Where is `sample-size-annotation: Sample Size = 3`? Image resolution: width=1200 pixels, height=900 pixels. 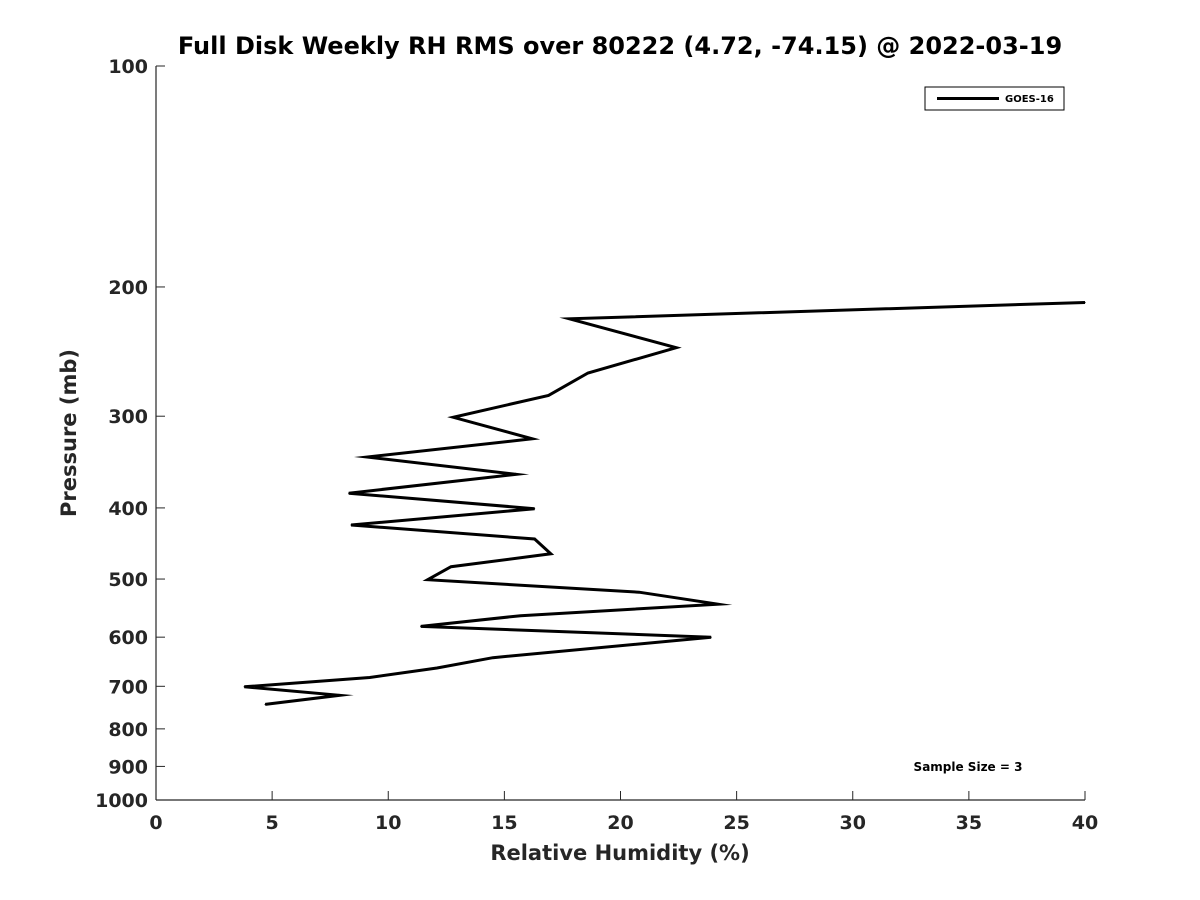
sample-size-annotation: Sample Size = 3 is located at coordinates (968, 767).